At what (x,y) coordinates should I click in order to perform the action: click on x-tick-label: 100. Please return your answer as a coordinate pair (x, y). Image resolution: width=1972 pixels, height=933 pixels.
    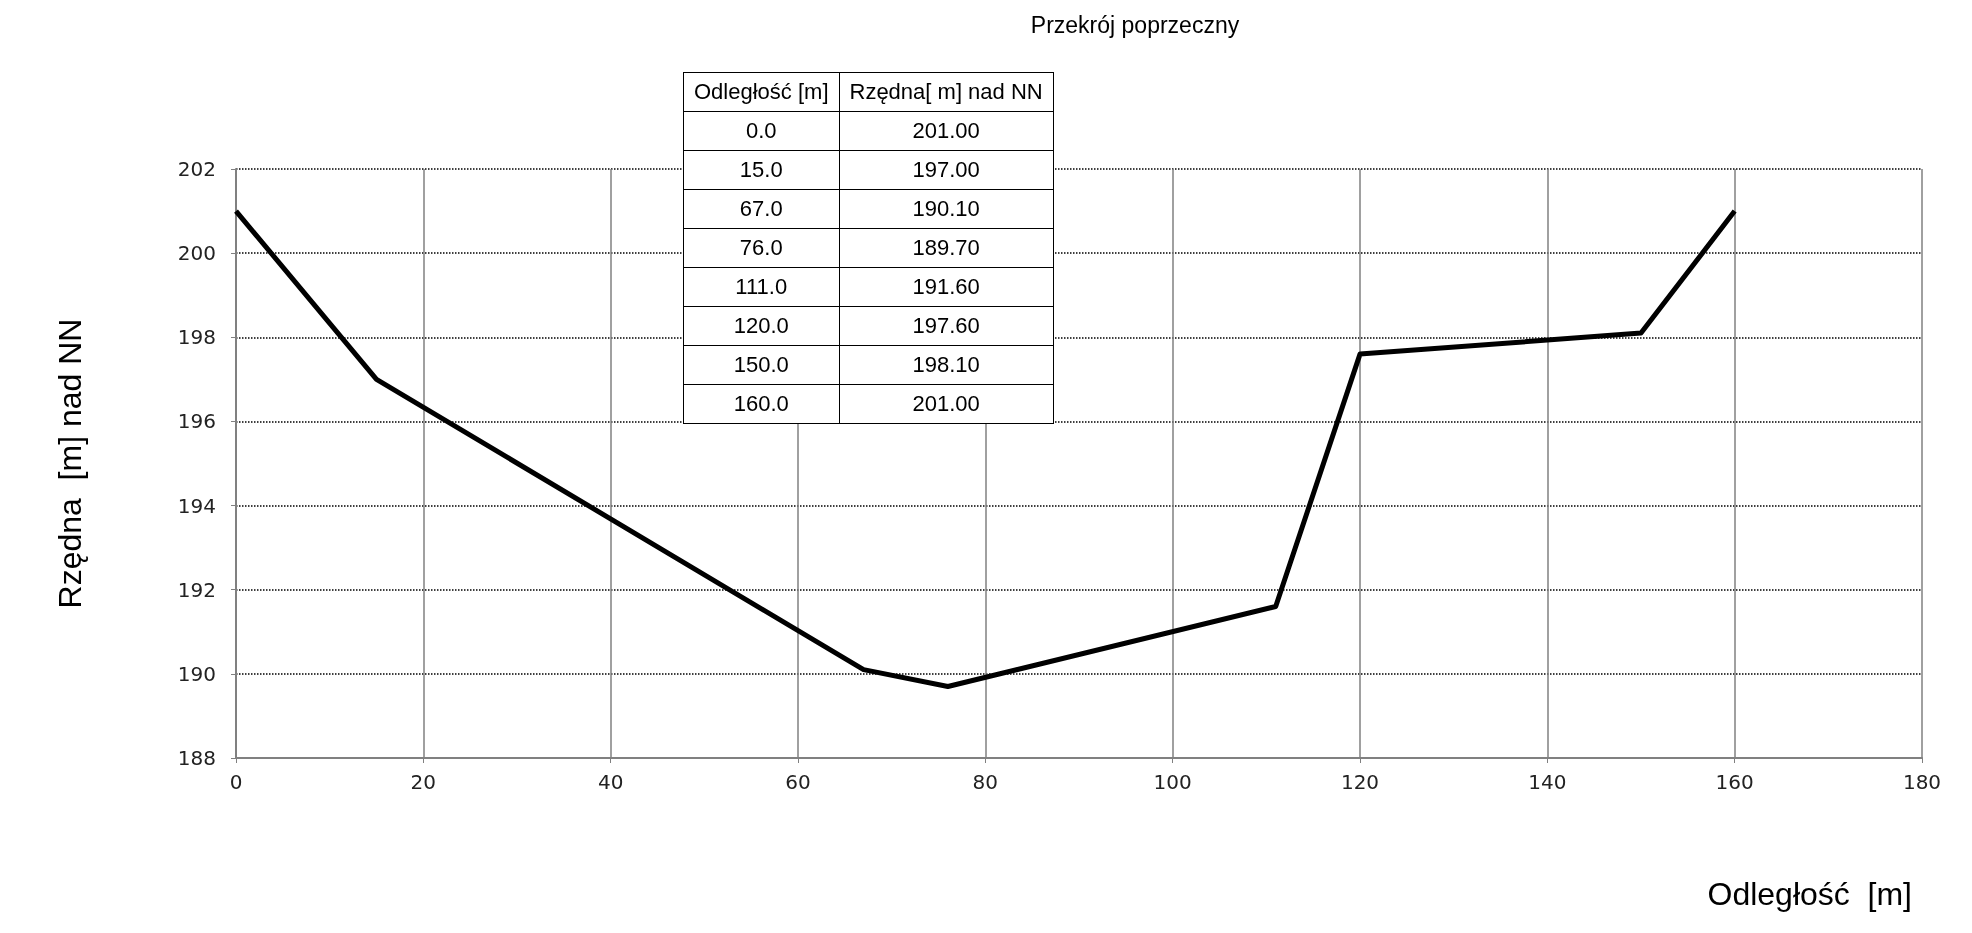
    Looking at the image, I should click on (1172, 782).